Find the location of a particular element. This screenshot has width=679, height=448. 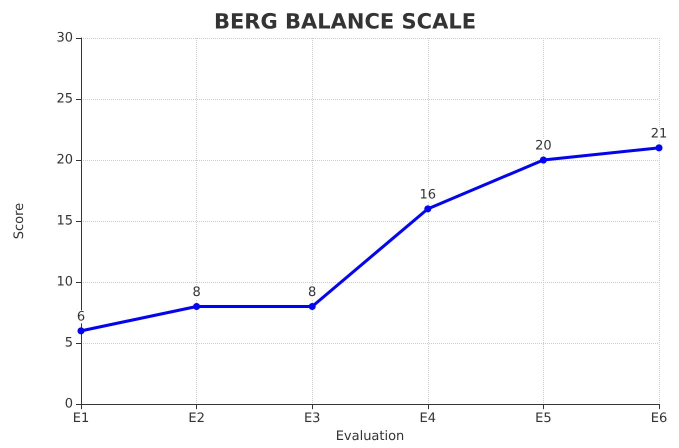

x-tick-label: E2 is located at coordinates (196, 418).